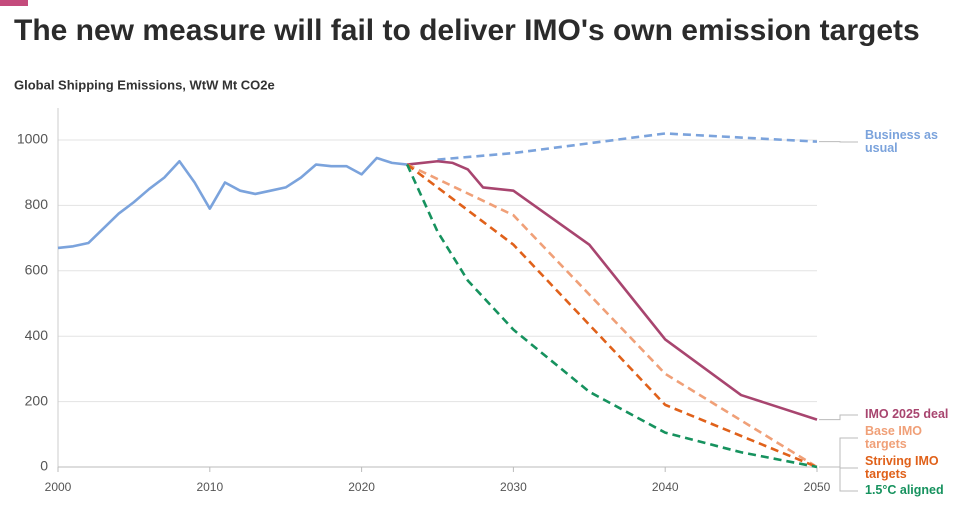 Image resolution: width=966 pixels, height=508 pixels. What do you see at coordinates (37, 400) in the screenshot?
I see `y-tick-label: 200` at bounding box center [37, 400].